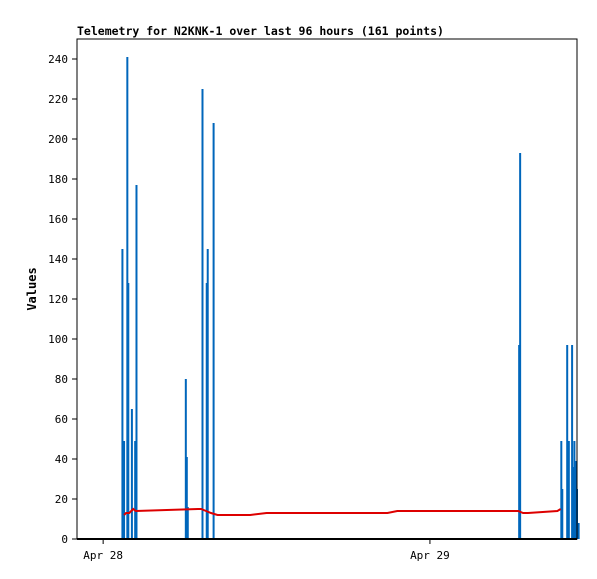 The width and height of the screenshot is (597, 579). Describe the element at coordinates (58, 339) in the screenshot. I see `y-tick-label: 100` at that location.